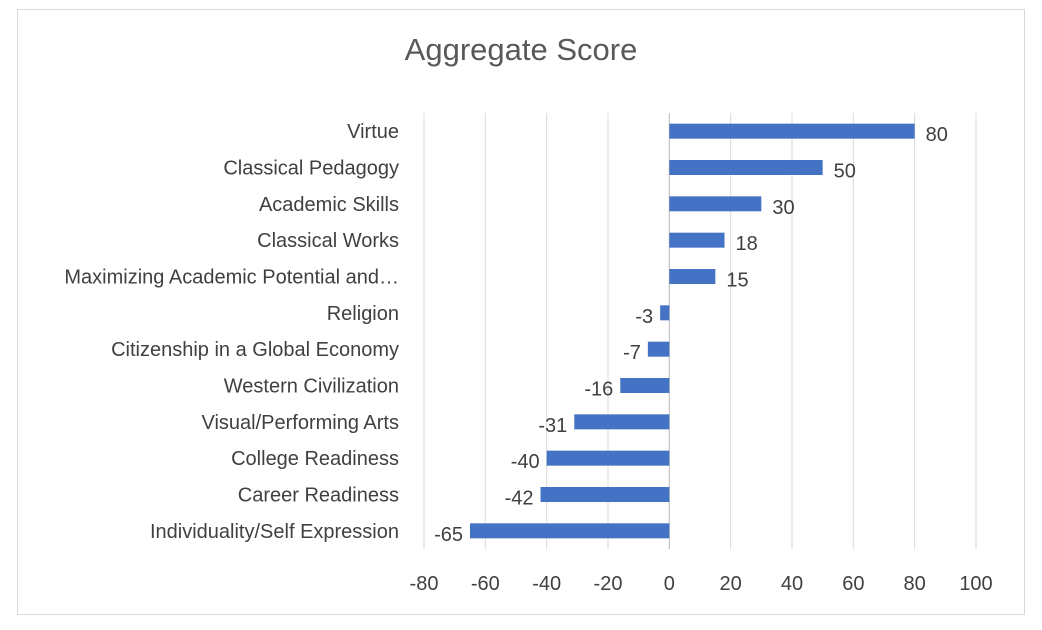 Image resolution: width=1042 pixels, height=630 pixels. Describe the element at coordinates (937, 135) in the screenshot. I see `data-label: 80` at that location.